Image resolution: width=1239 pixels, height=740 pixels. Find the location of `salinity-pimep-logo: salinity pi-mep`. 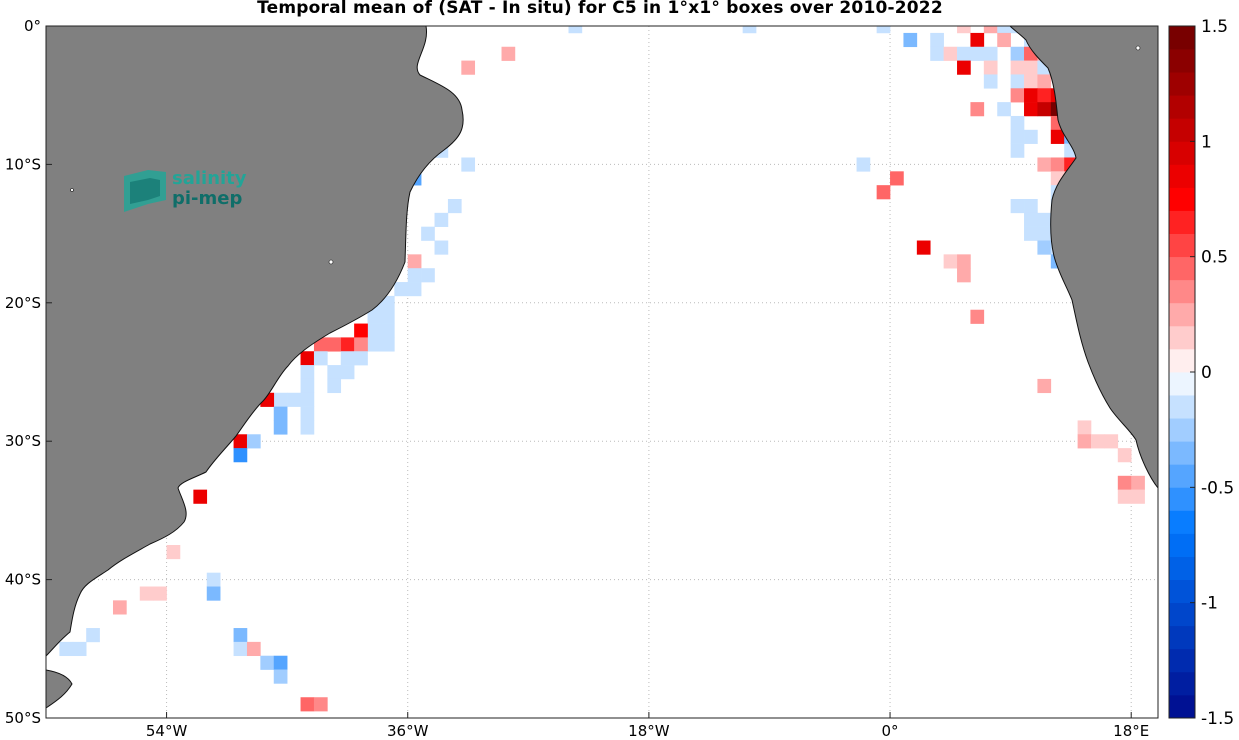

salinity-pimep-logo: salinity pi-mep is located at coordinates (185, 190).